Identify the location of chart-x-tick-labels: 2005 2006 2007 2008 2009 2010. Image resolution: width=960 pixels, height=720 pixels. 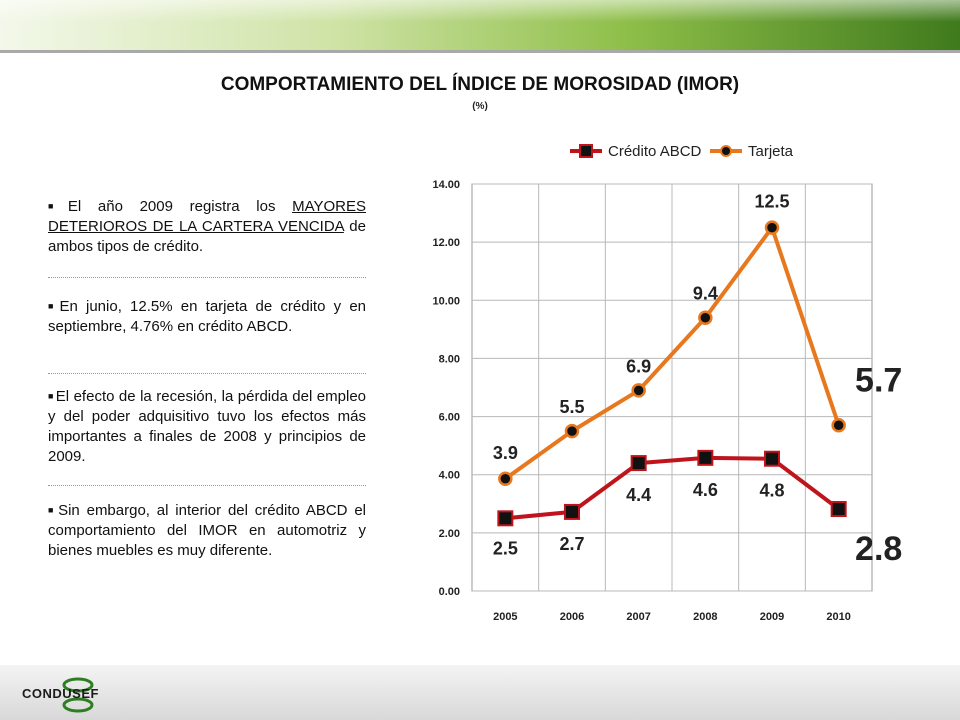
(672, 617).